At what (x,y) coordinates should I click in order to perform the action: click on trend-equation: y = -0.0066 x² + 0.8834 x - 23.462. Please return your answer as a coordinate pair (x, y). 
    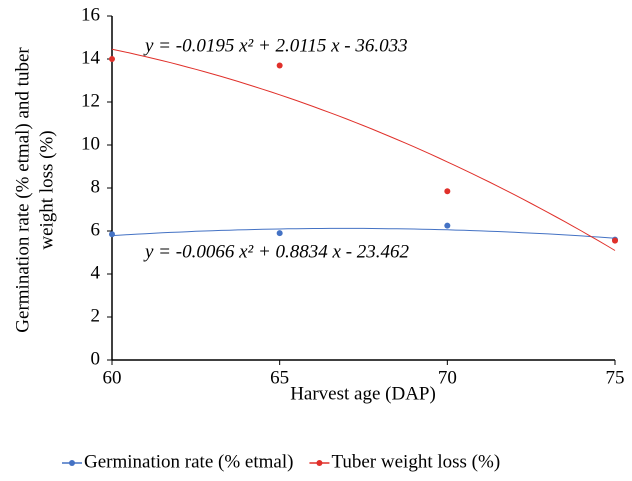
    Looking at the image, I should click on (276, 251).